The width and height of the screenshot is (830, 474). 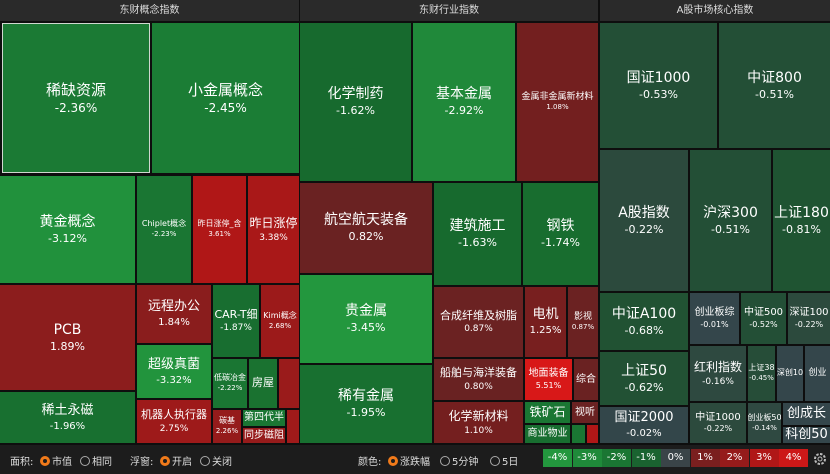 What do you see at coordinates (764, 458) in the screenshot?
I see `legend-swatch: 3%` at bounding box center [764, 458].